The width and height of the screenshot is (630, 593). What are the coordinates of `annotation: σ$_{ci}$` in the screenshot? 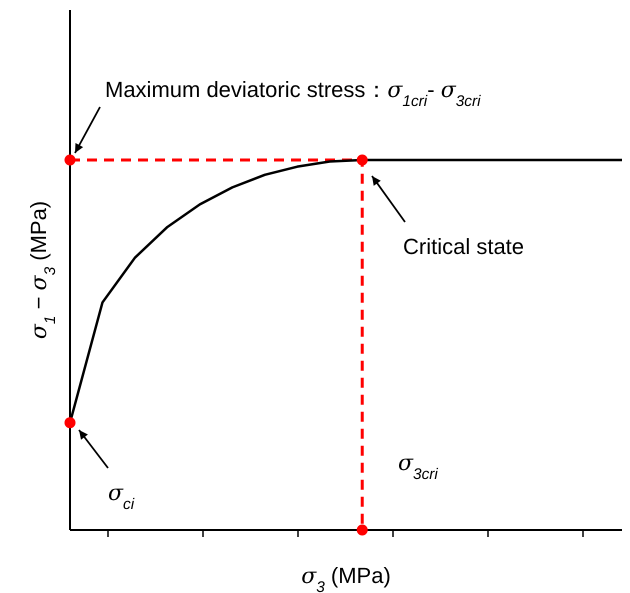 It's located at (121, 496).